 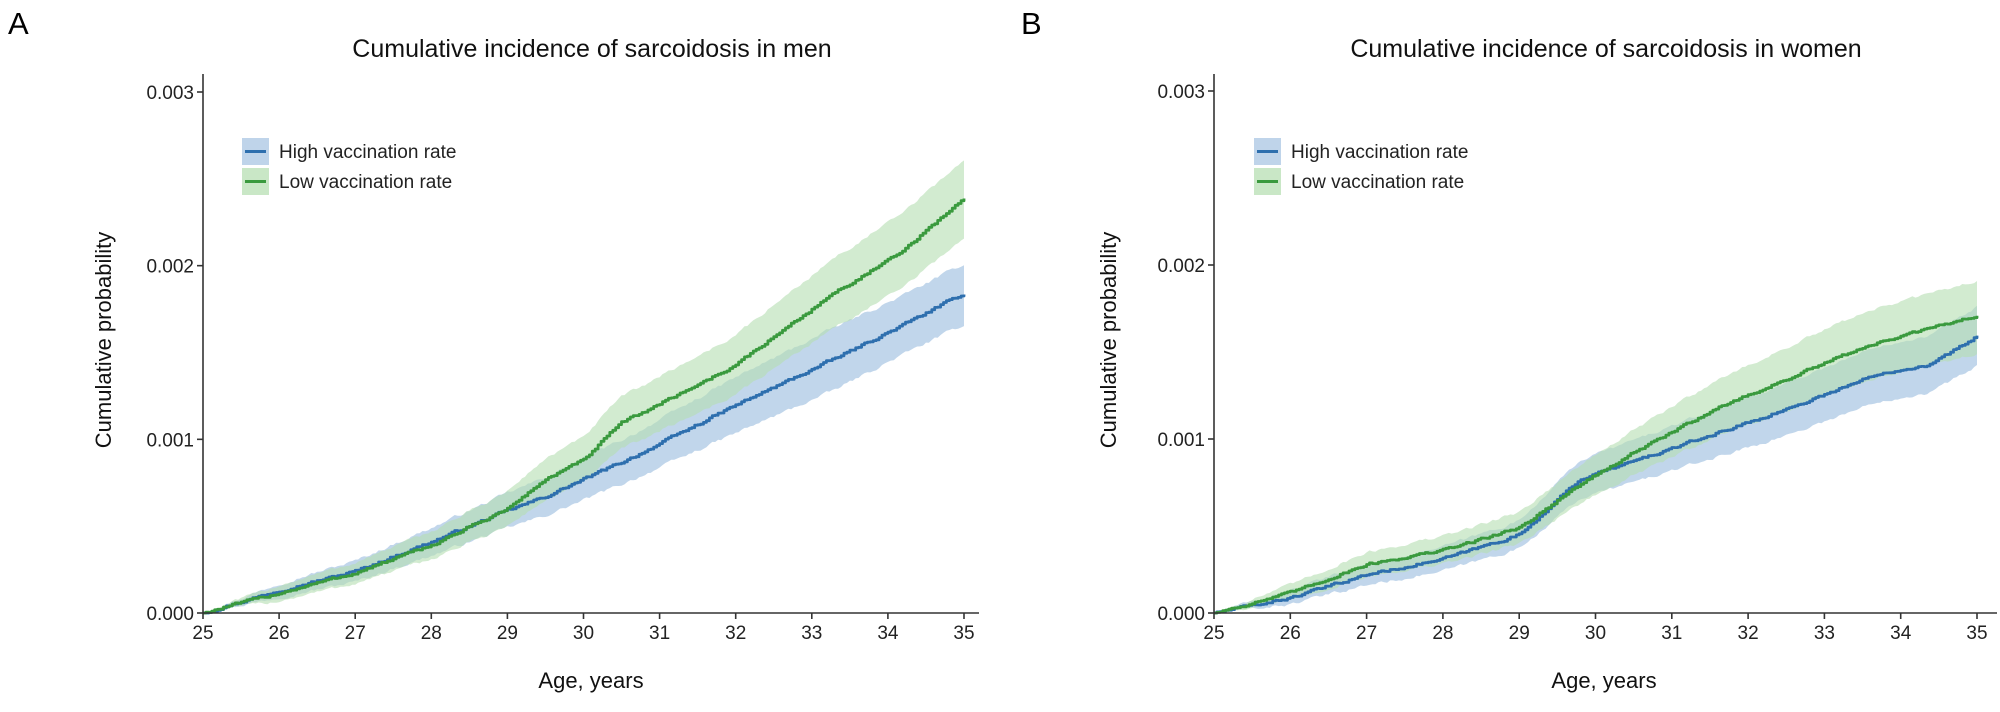 What do you see at coordinates (18, 23) in the screenshot?
I see `panel-letter: A` at bounding box center [18, 23].